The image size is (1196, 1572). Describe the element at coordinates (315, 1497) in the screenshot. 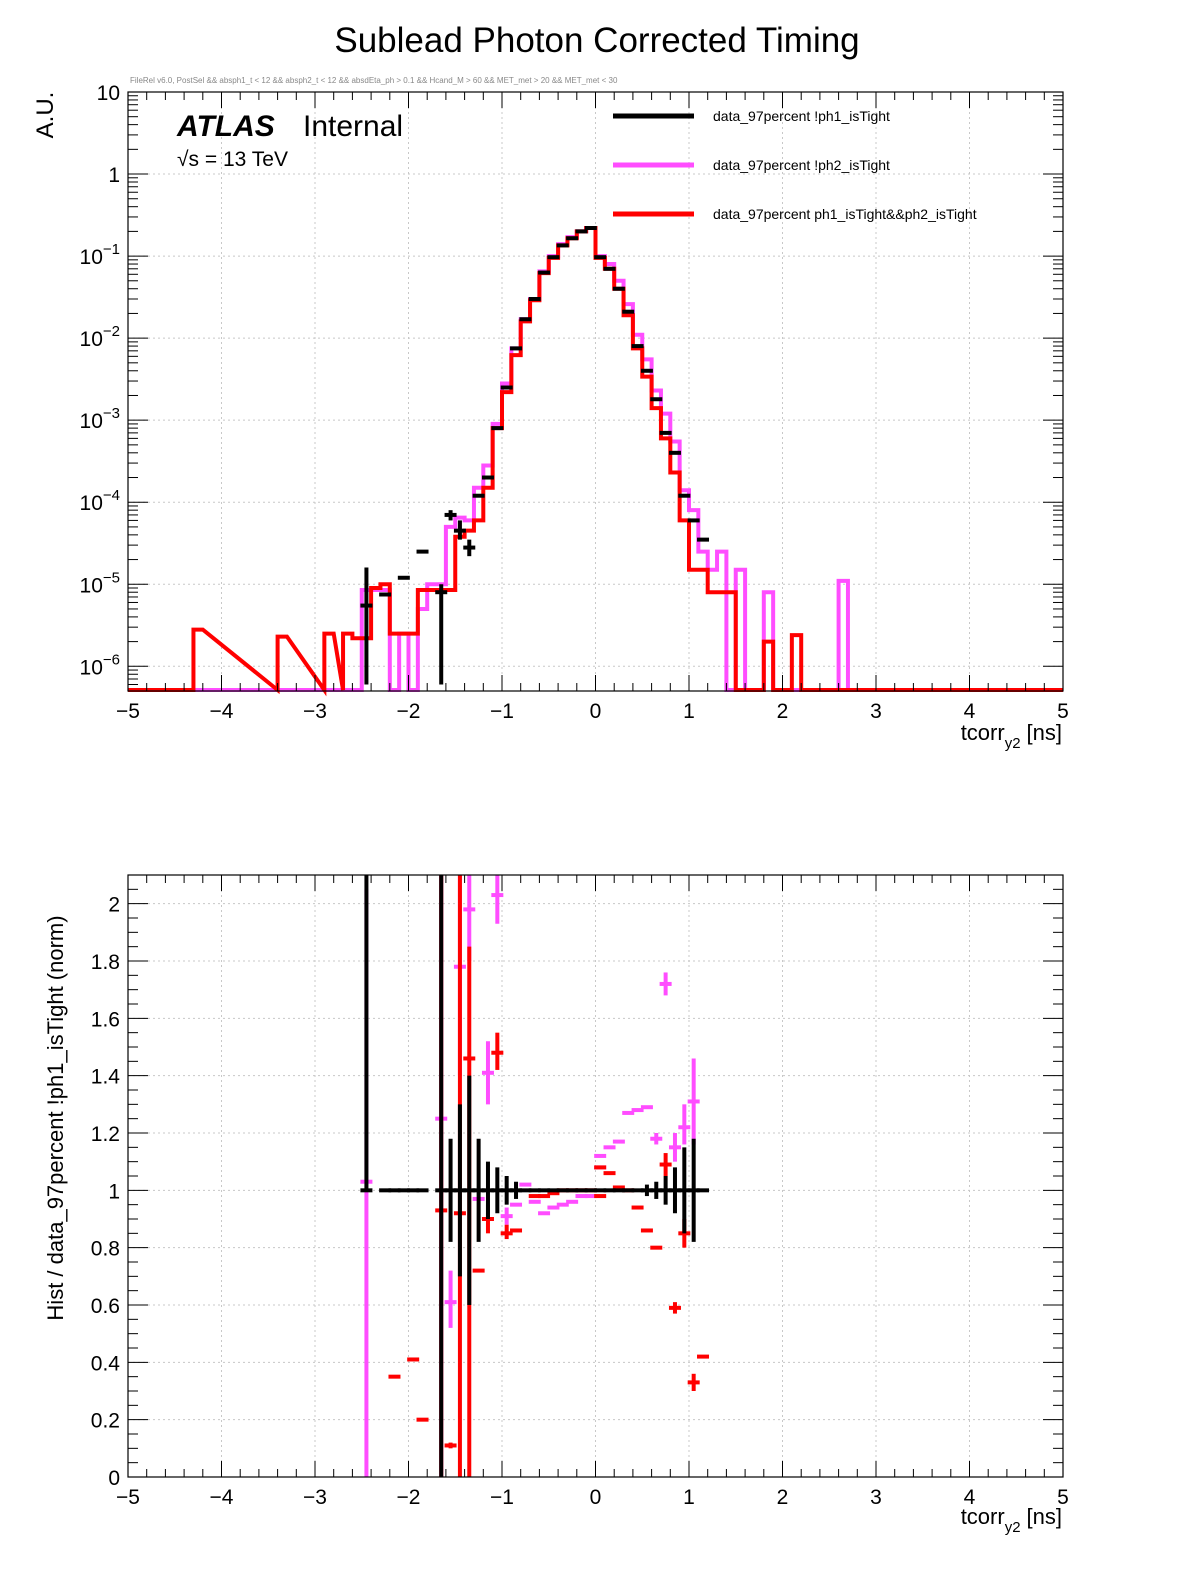

I see `ratio-x-tick-label: −3` at that location.